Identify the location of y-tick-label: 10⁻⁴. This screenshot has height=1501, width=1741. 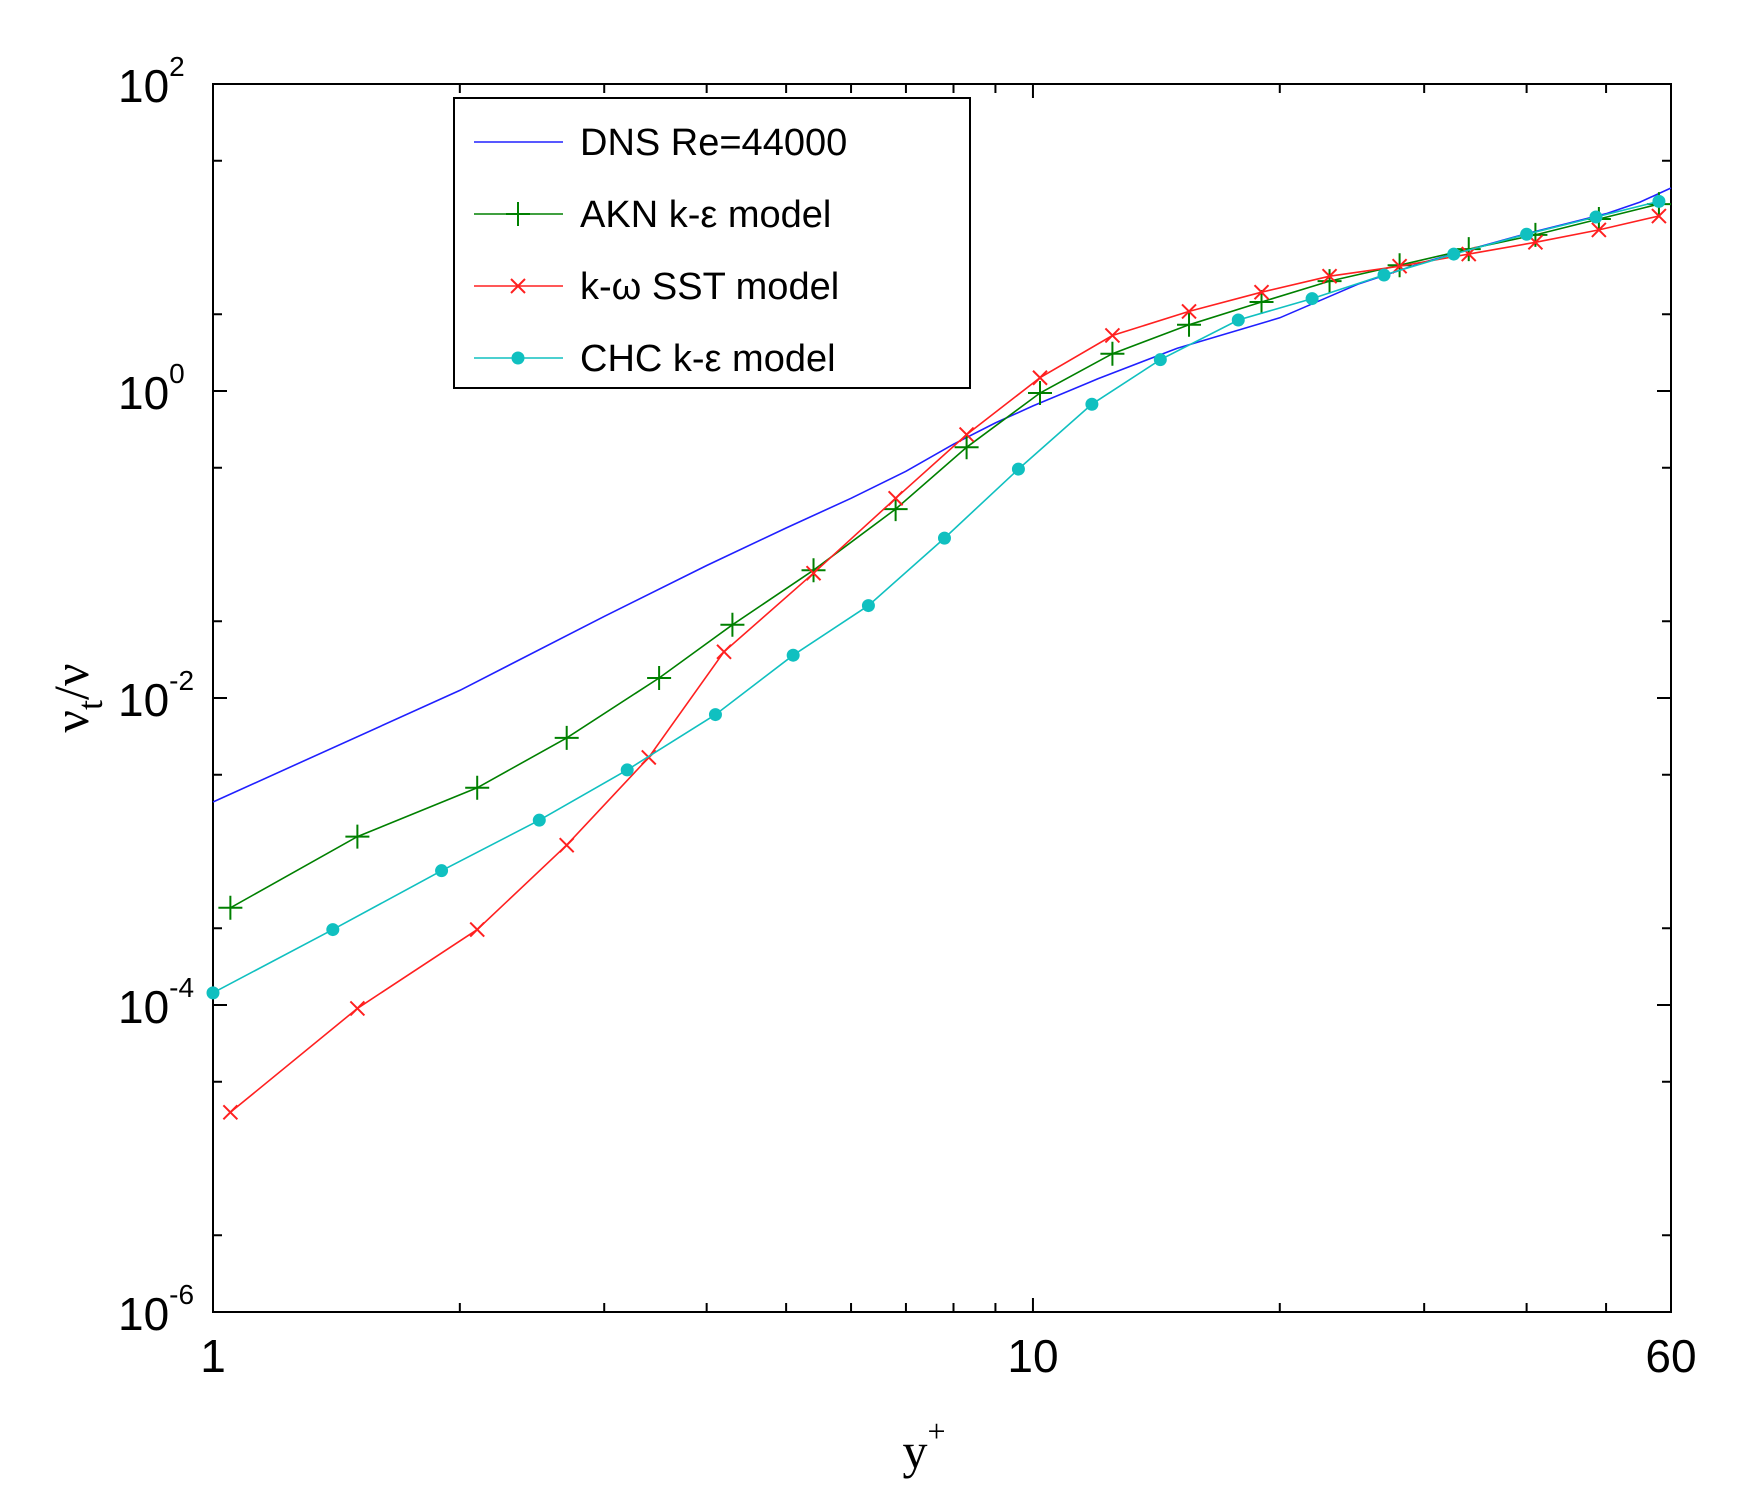
(156, 1002).